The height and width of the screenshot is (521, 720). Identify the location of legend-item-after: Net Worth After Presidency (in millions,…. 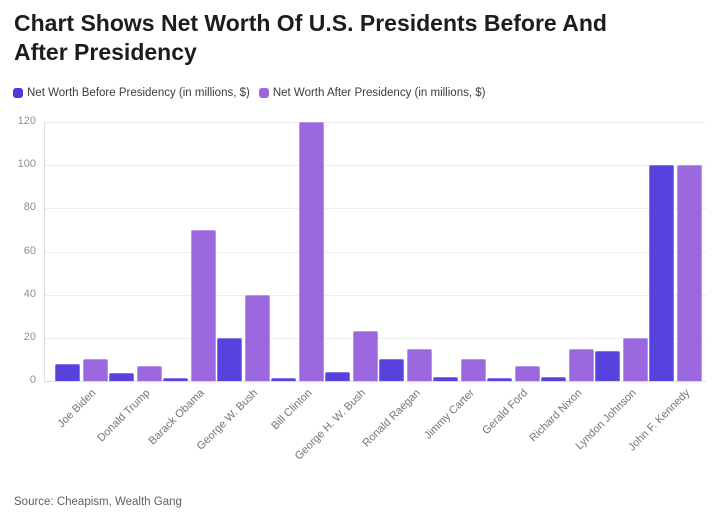
(372, 93).